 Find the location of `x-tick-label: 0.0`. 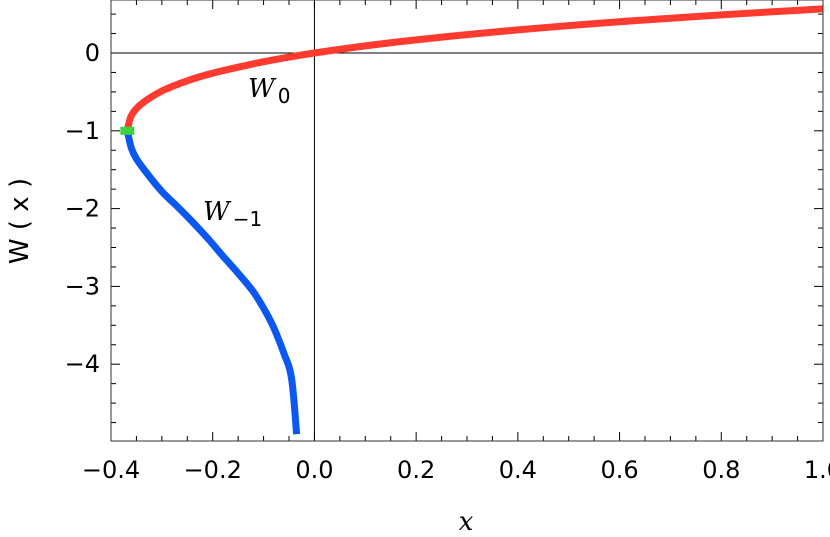

x-tick-label: 0.0 is located at coordinates (314, 470).